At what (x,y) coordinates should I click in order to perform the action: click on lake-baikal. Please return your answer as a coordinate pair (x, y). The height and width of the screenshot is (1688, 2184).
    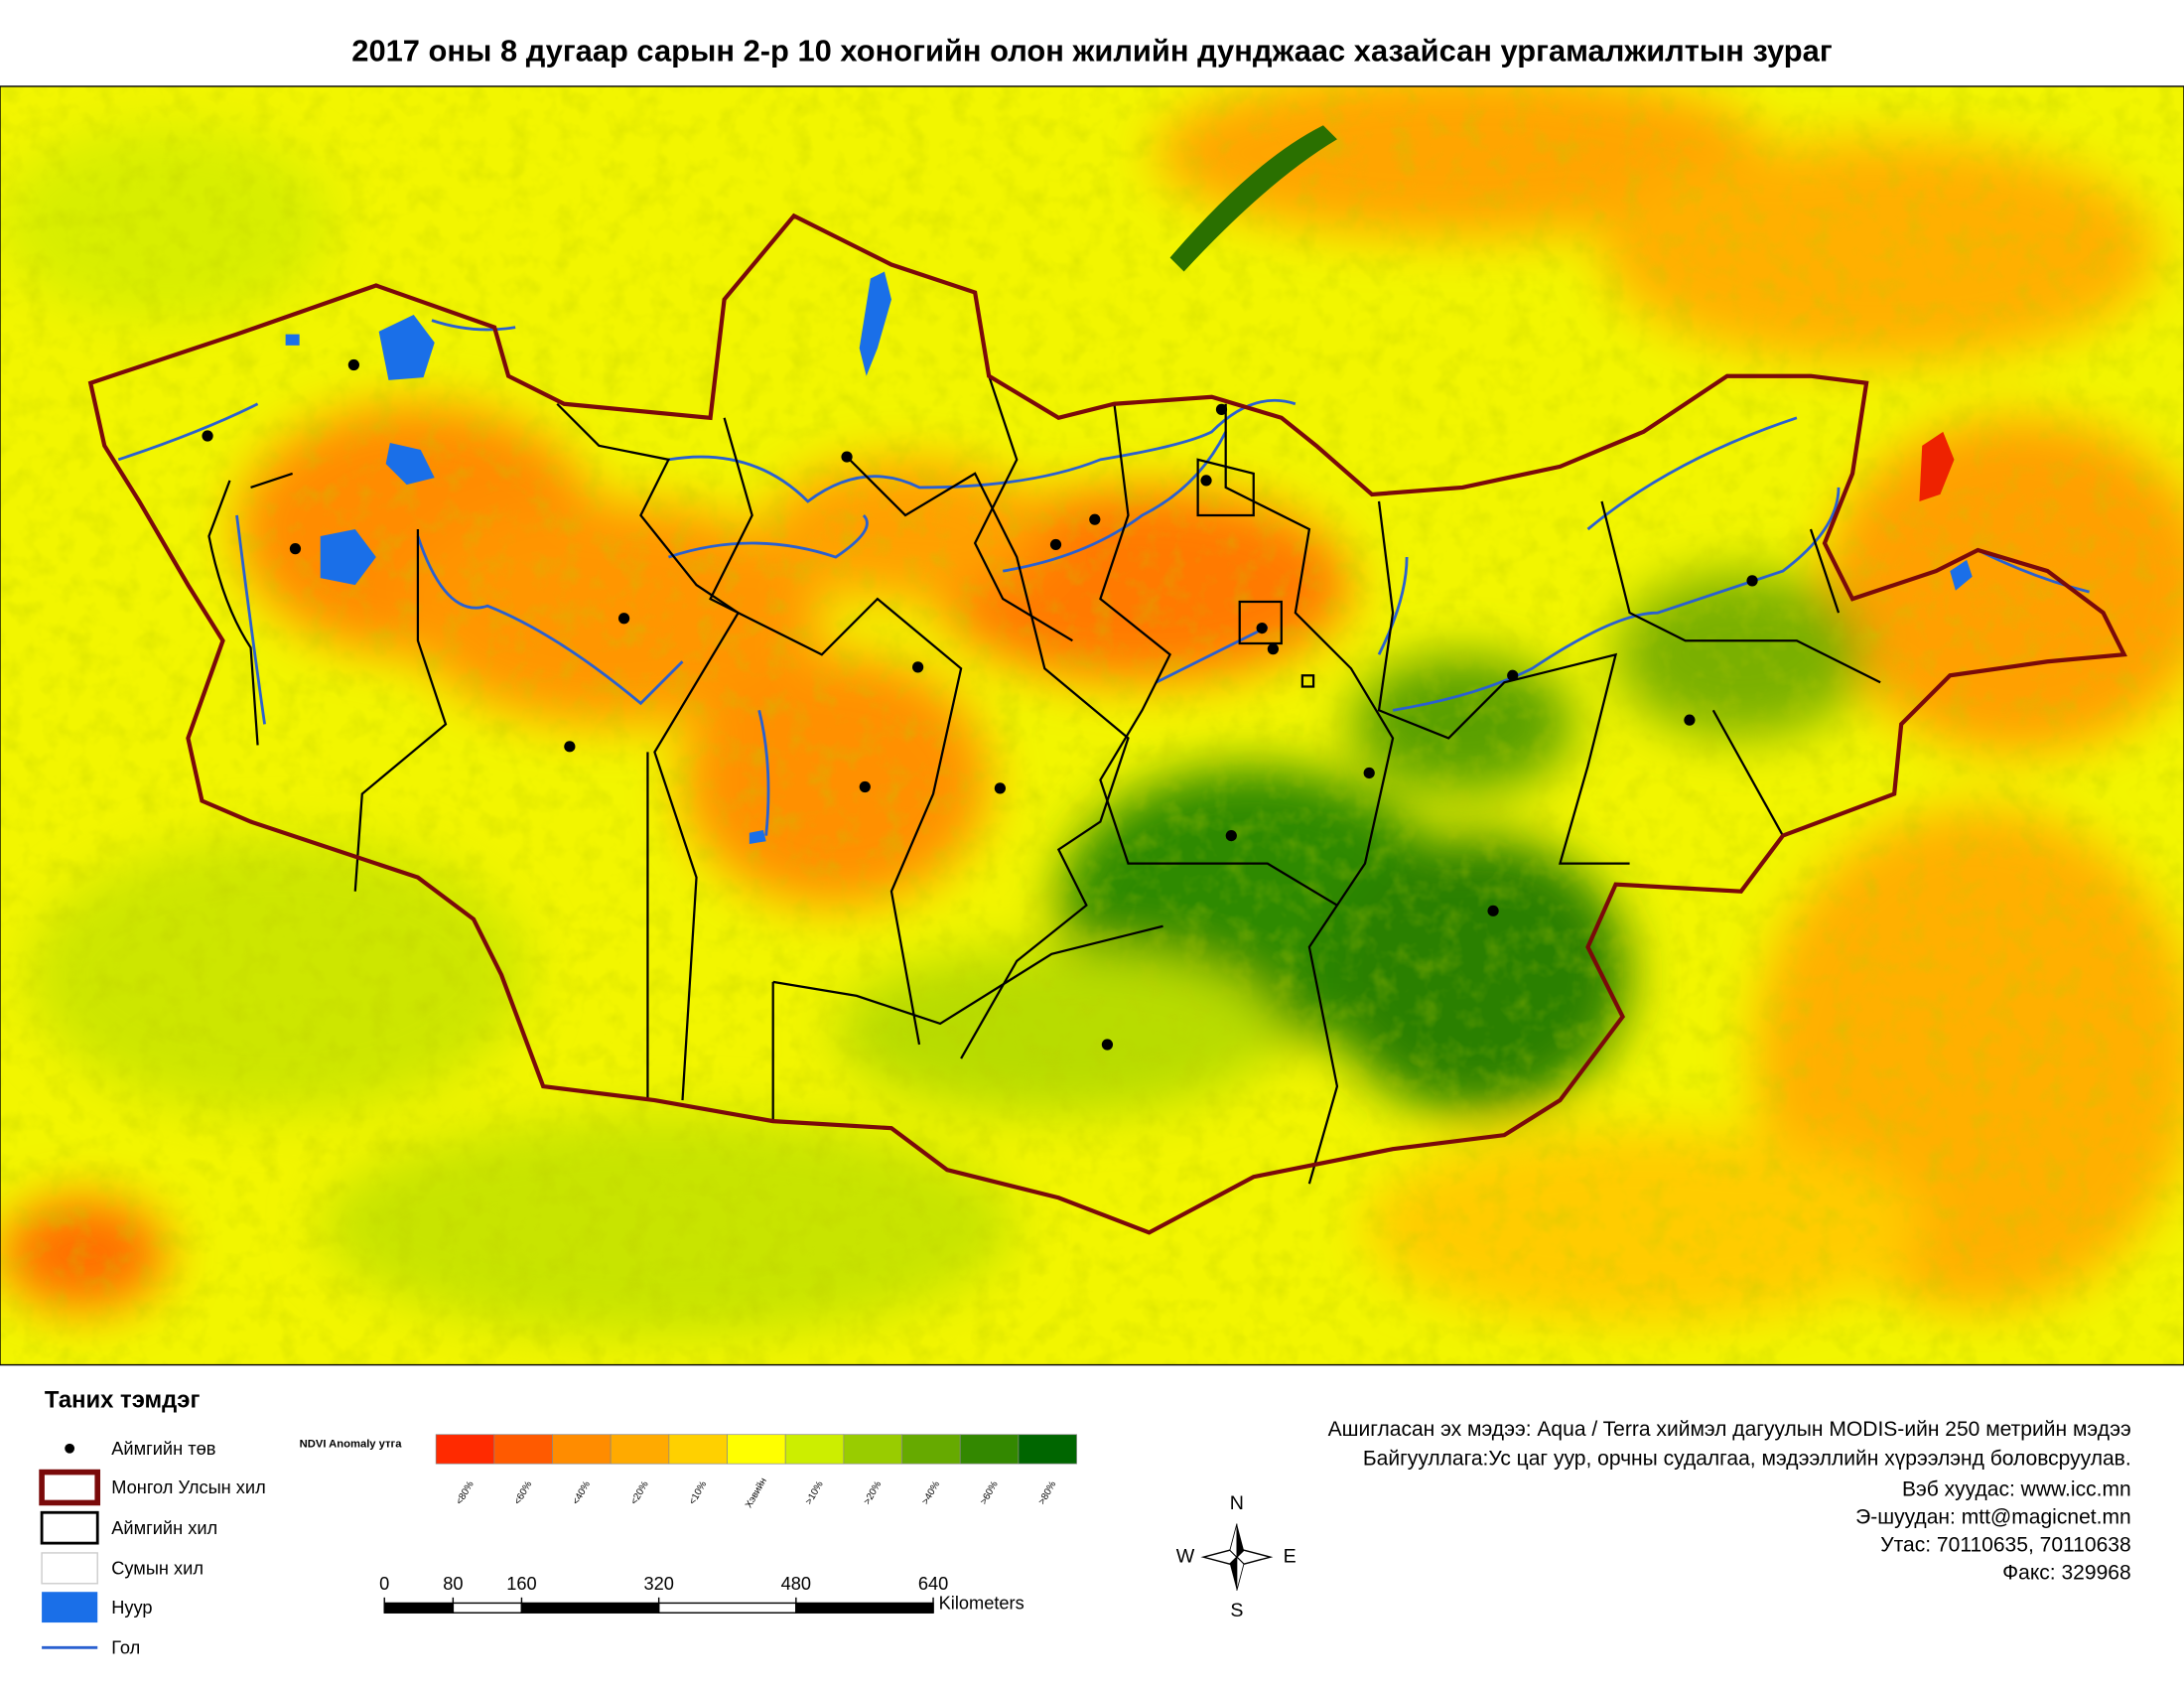
    Looking at the image, I should click on (1253, 198).